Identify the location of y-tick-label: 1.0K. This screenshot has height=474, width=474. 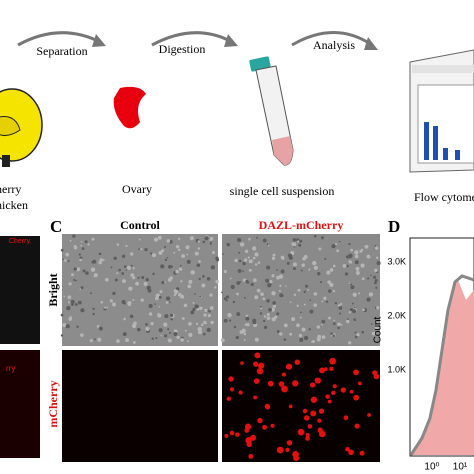
(396, 369).